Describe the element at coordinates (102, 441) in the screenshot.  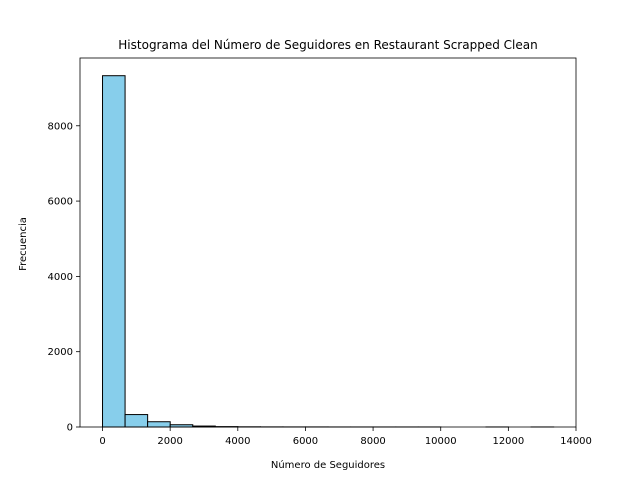
I see `x-tick-label: 0` at that location.